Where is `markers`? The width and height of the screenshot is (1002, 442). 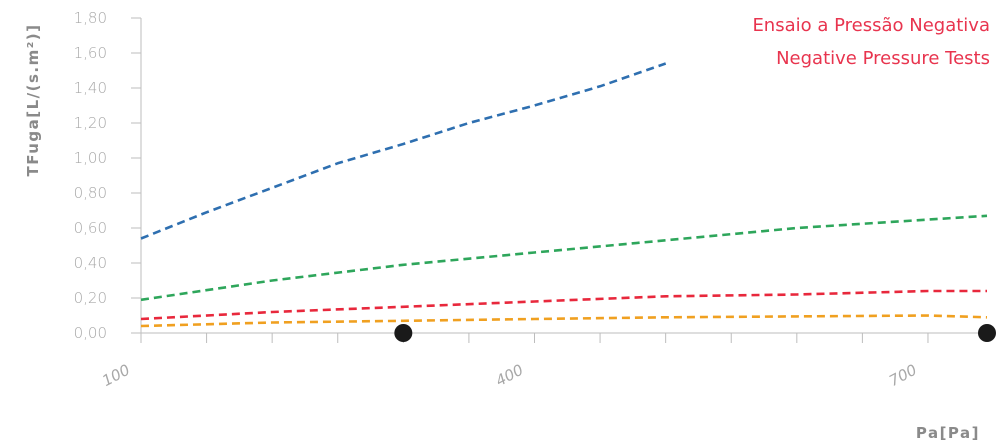 markers is located at coordinates (695, 333).